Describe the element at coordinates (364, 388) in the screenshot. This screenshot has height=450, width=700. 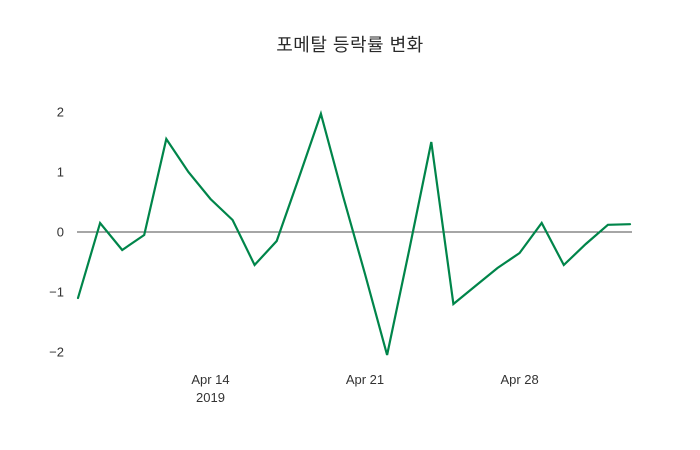
I see `x-axis-ticks: Apr 14 2019 Apr 21 Apr 28` at that location.